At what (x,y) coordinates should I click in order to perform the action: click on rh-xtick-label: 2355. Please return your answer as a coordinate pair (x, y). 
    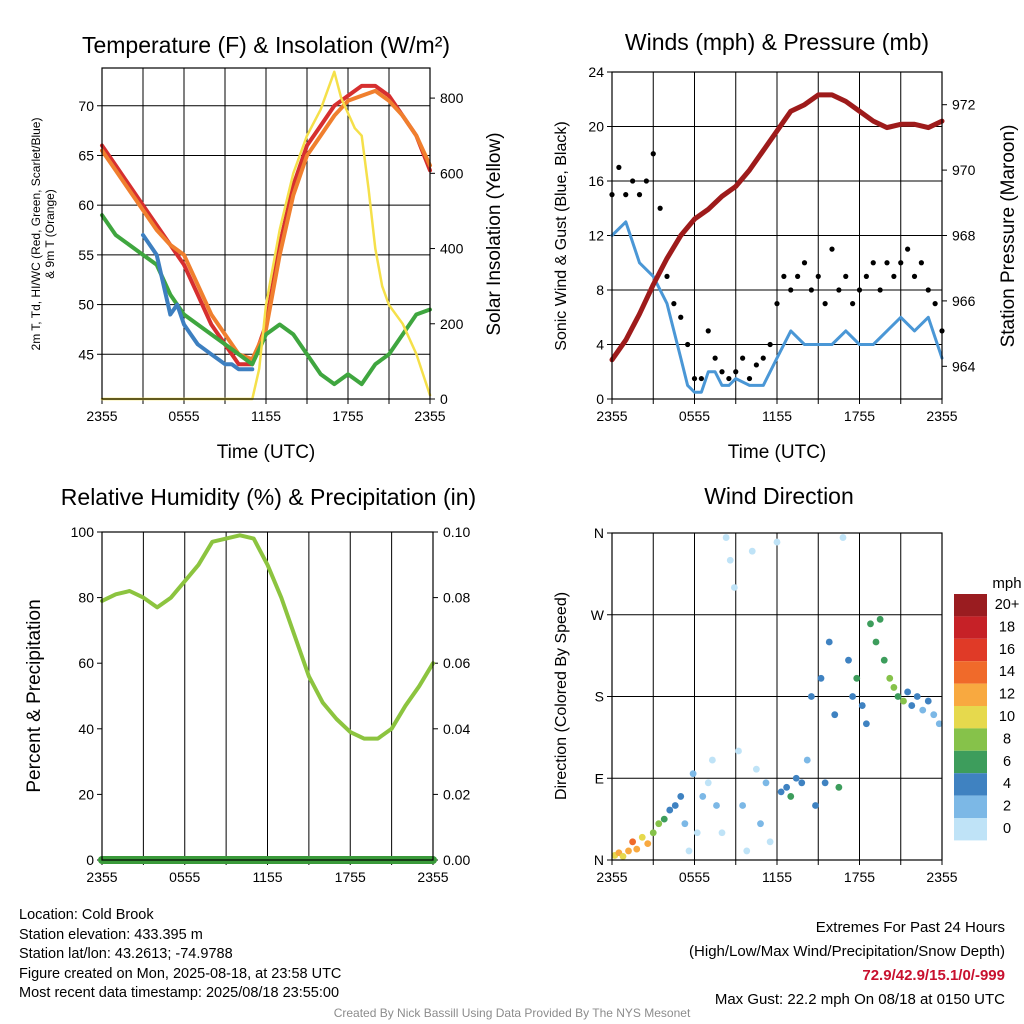
    Looking at the image, I should click on (432, 877).